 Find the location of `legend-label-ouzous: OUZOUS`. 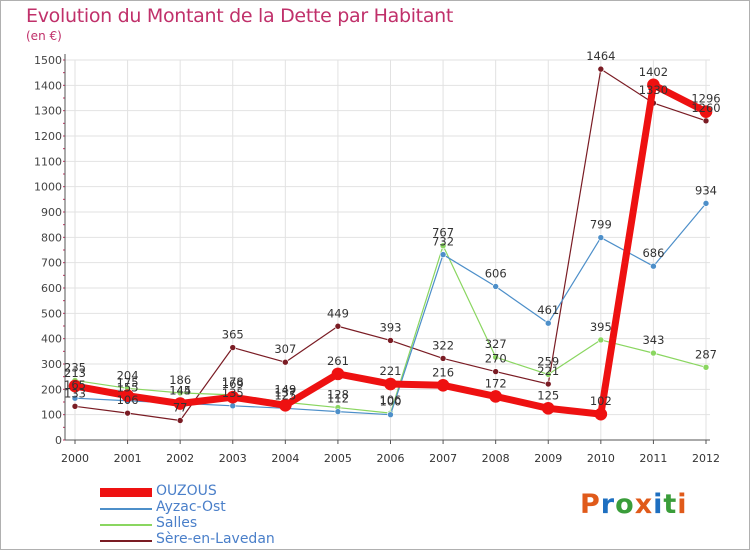

legend-label-ouzous: OUZOUS is located at coordinates (186, 491).